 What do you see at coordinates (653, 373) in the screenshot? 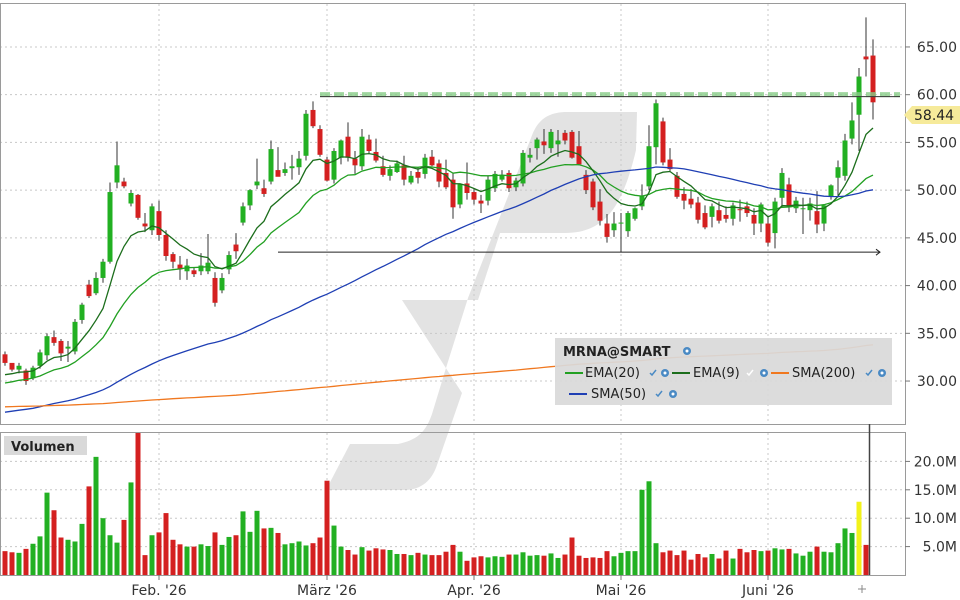
I see `legend-ema20-check-icon` at bounding box center [653, 373].